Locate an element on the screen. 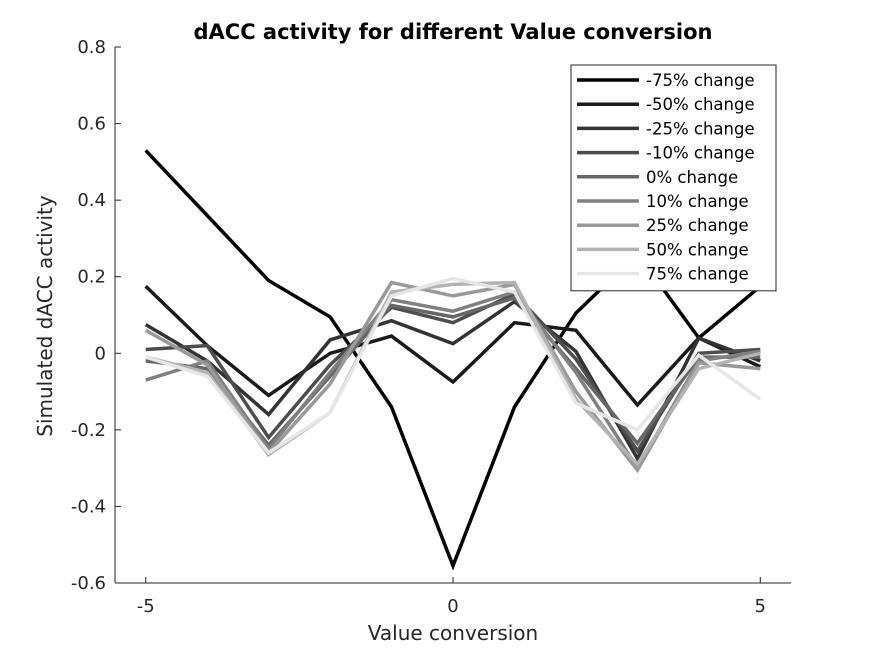  x-tick-label: -5 is located at coordinates (146, 606).